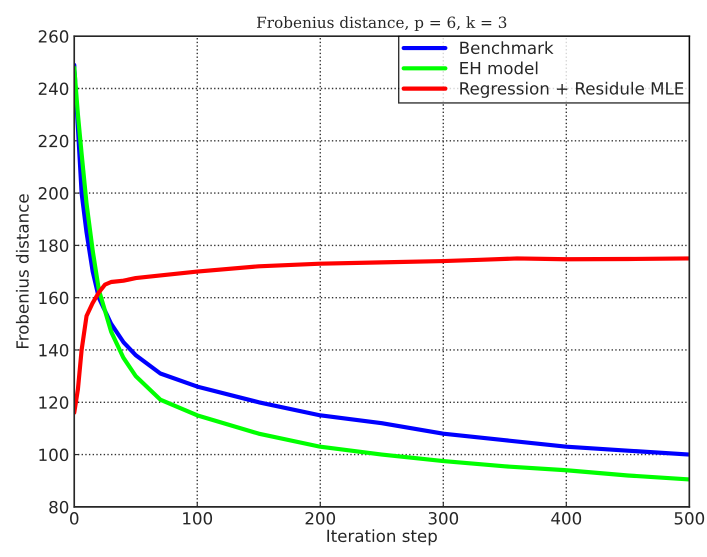  What do you see at coordinates (321, 518) in the screenshot?
I see `x-tick-label: 200` at bounding box center [321, 518].